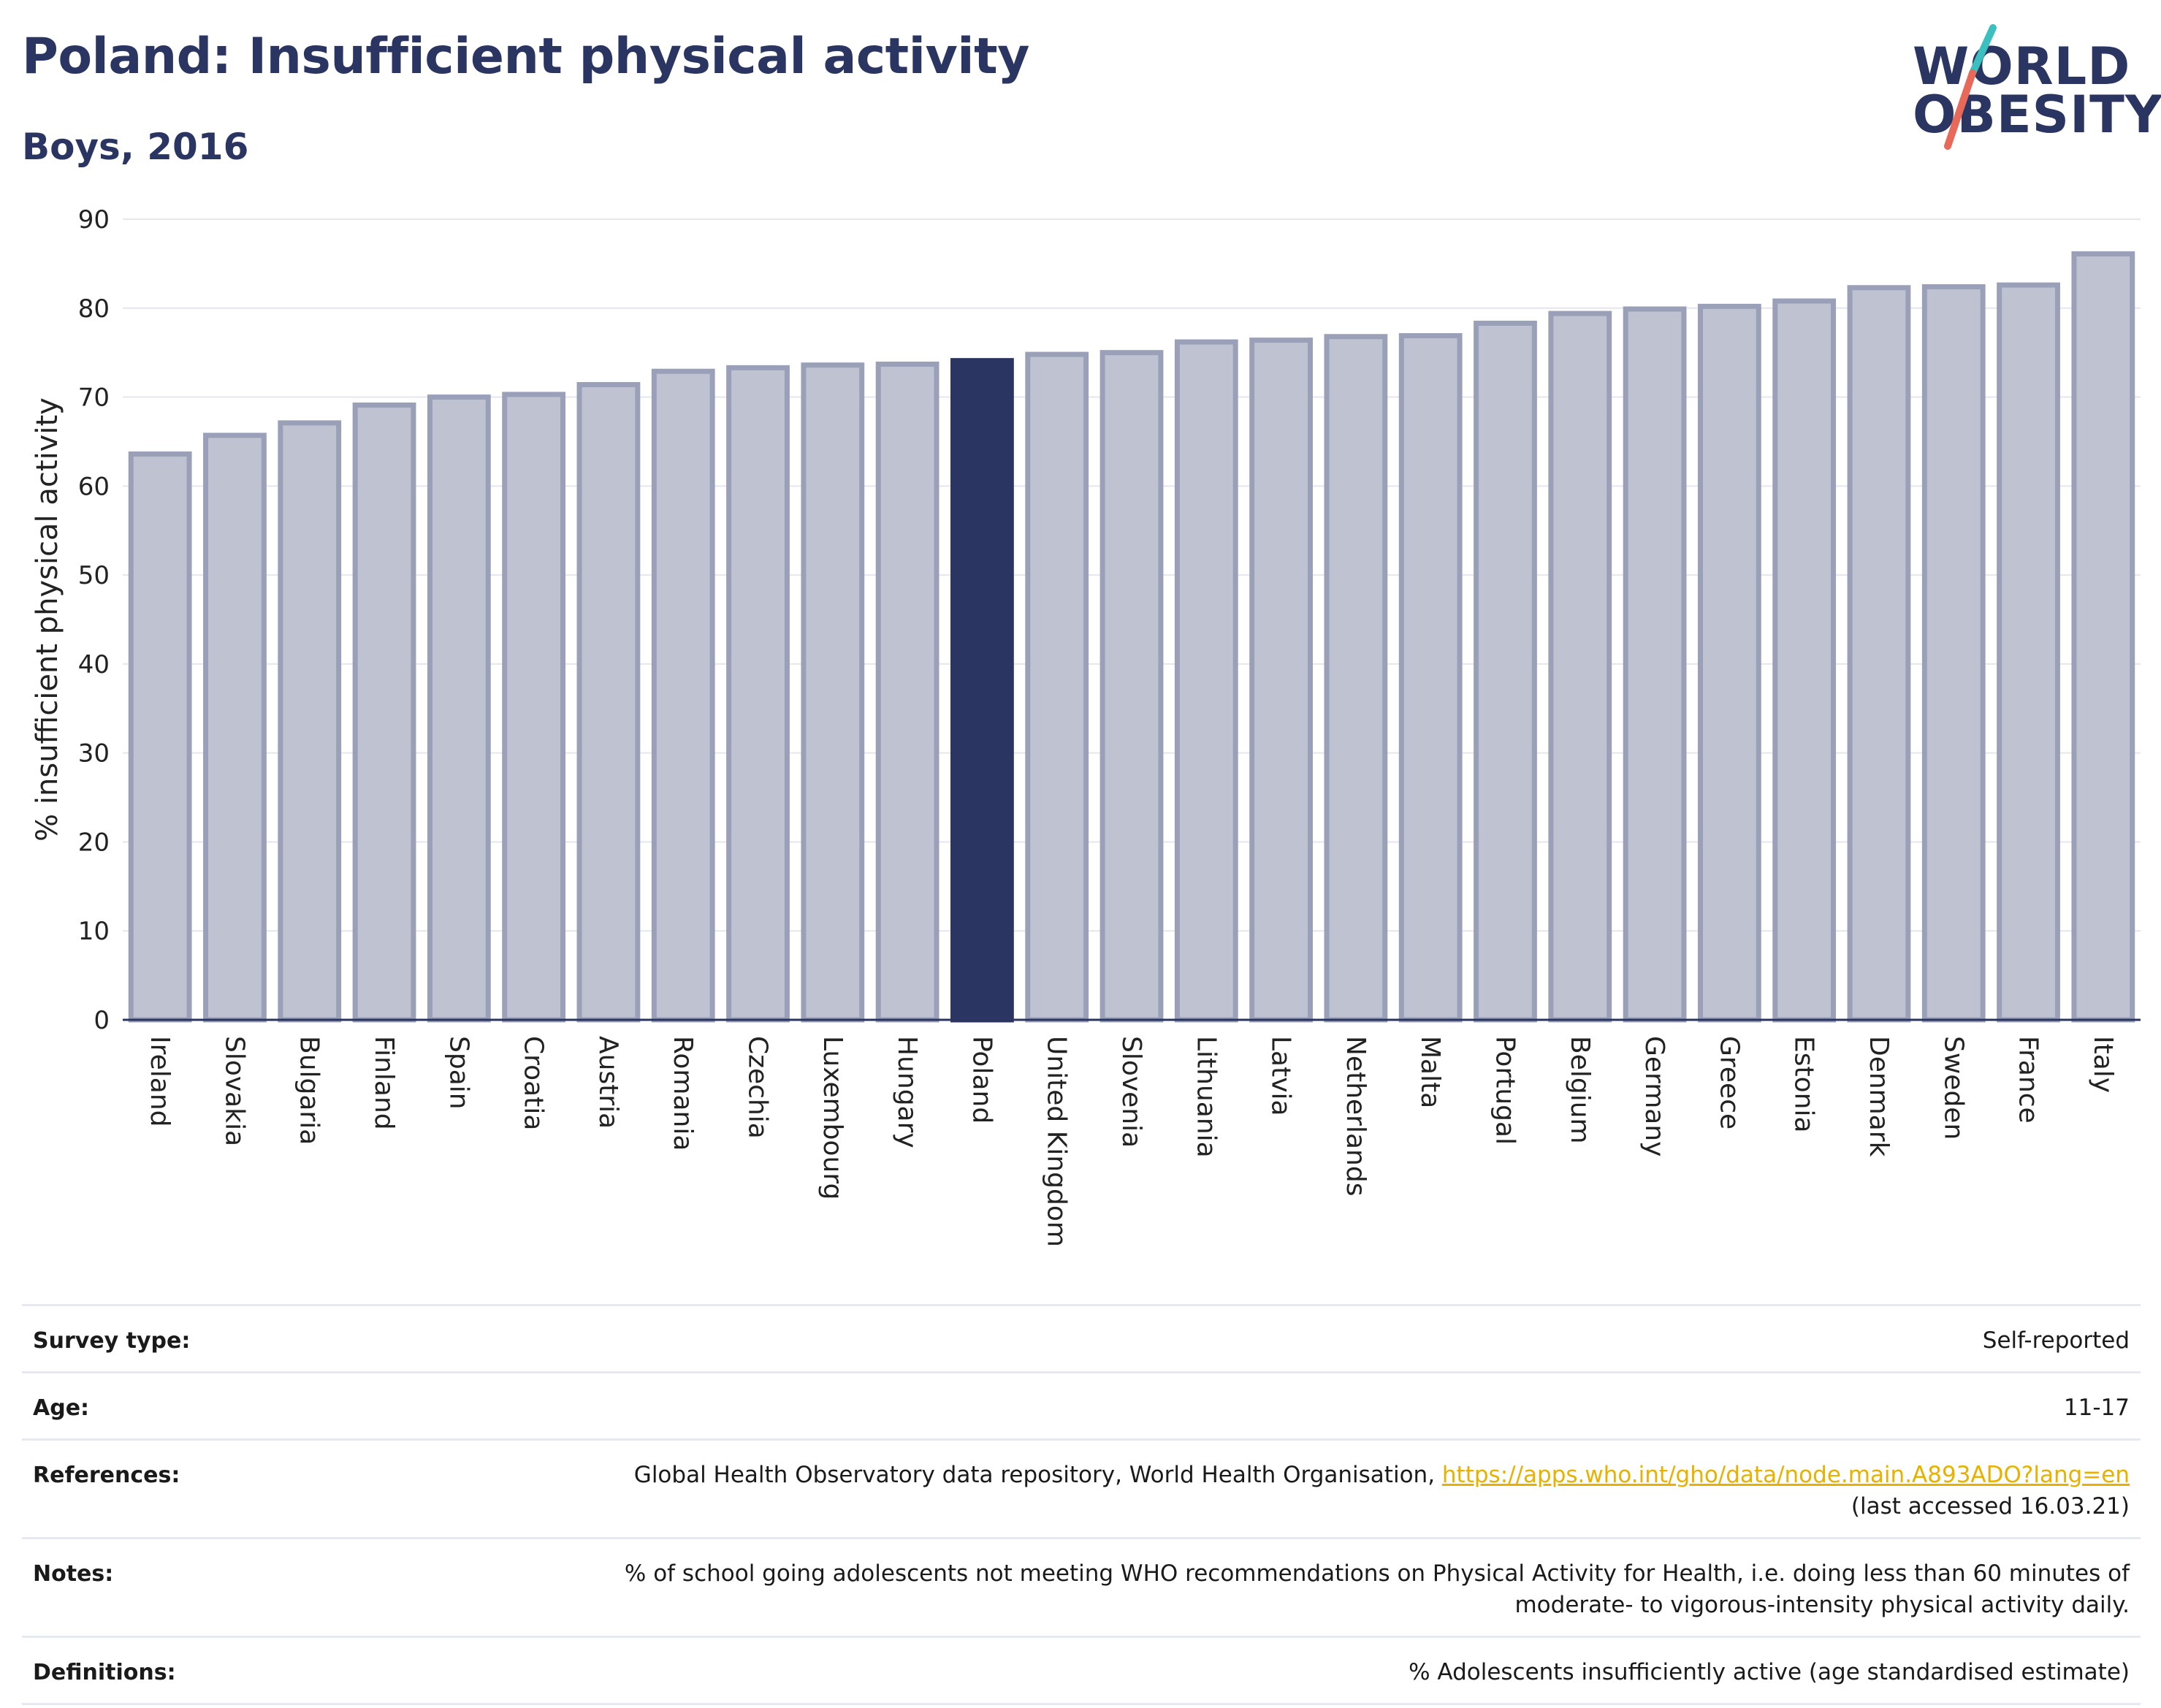  Describe the element at coordinates (1729, 663) in the screenshot. I see `bar-greece` at that location.